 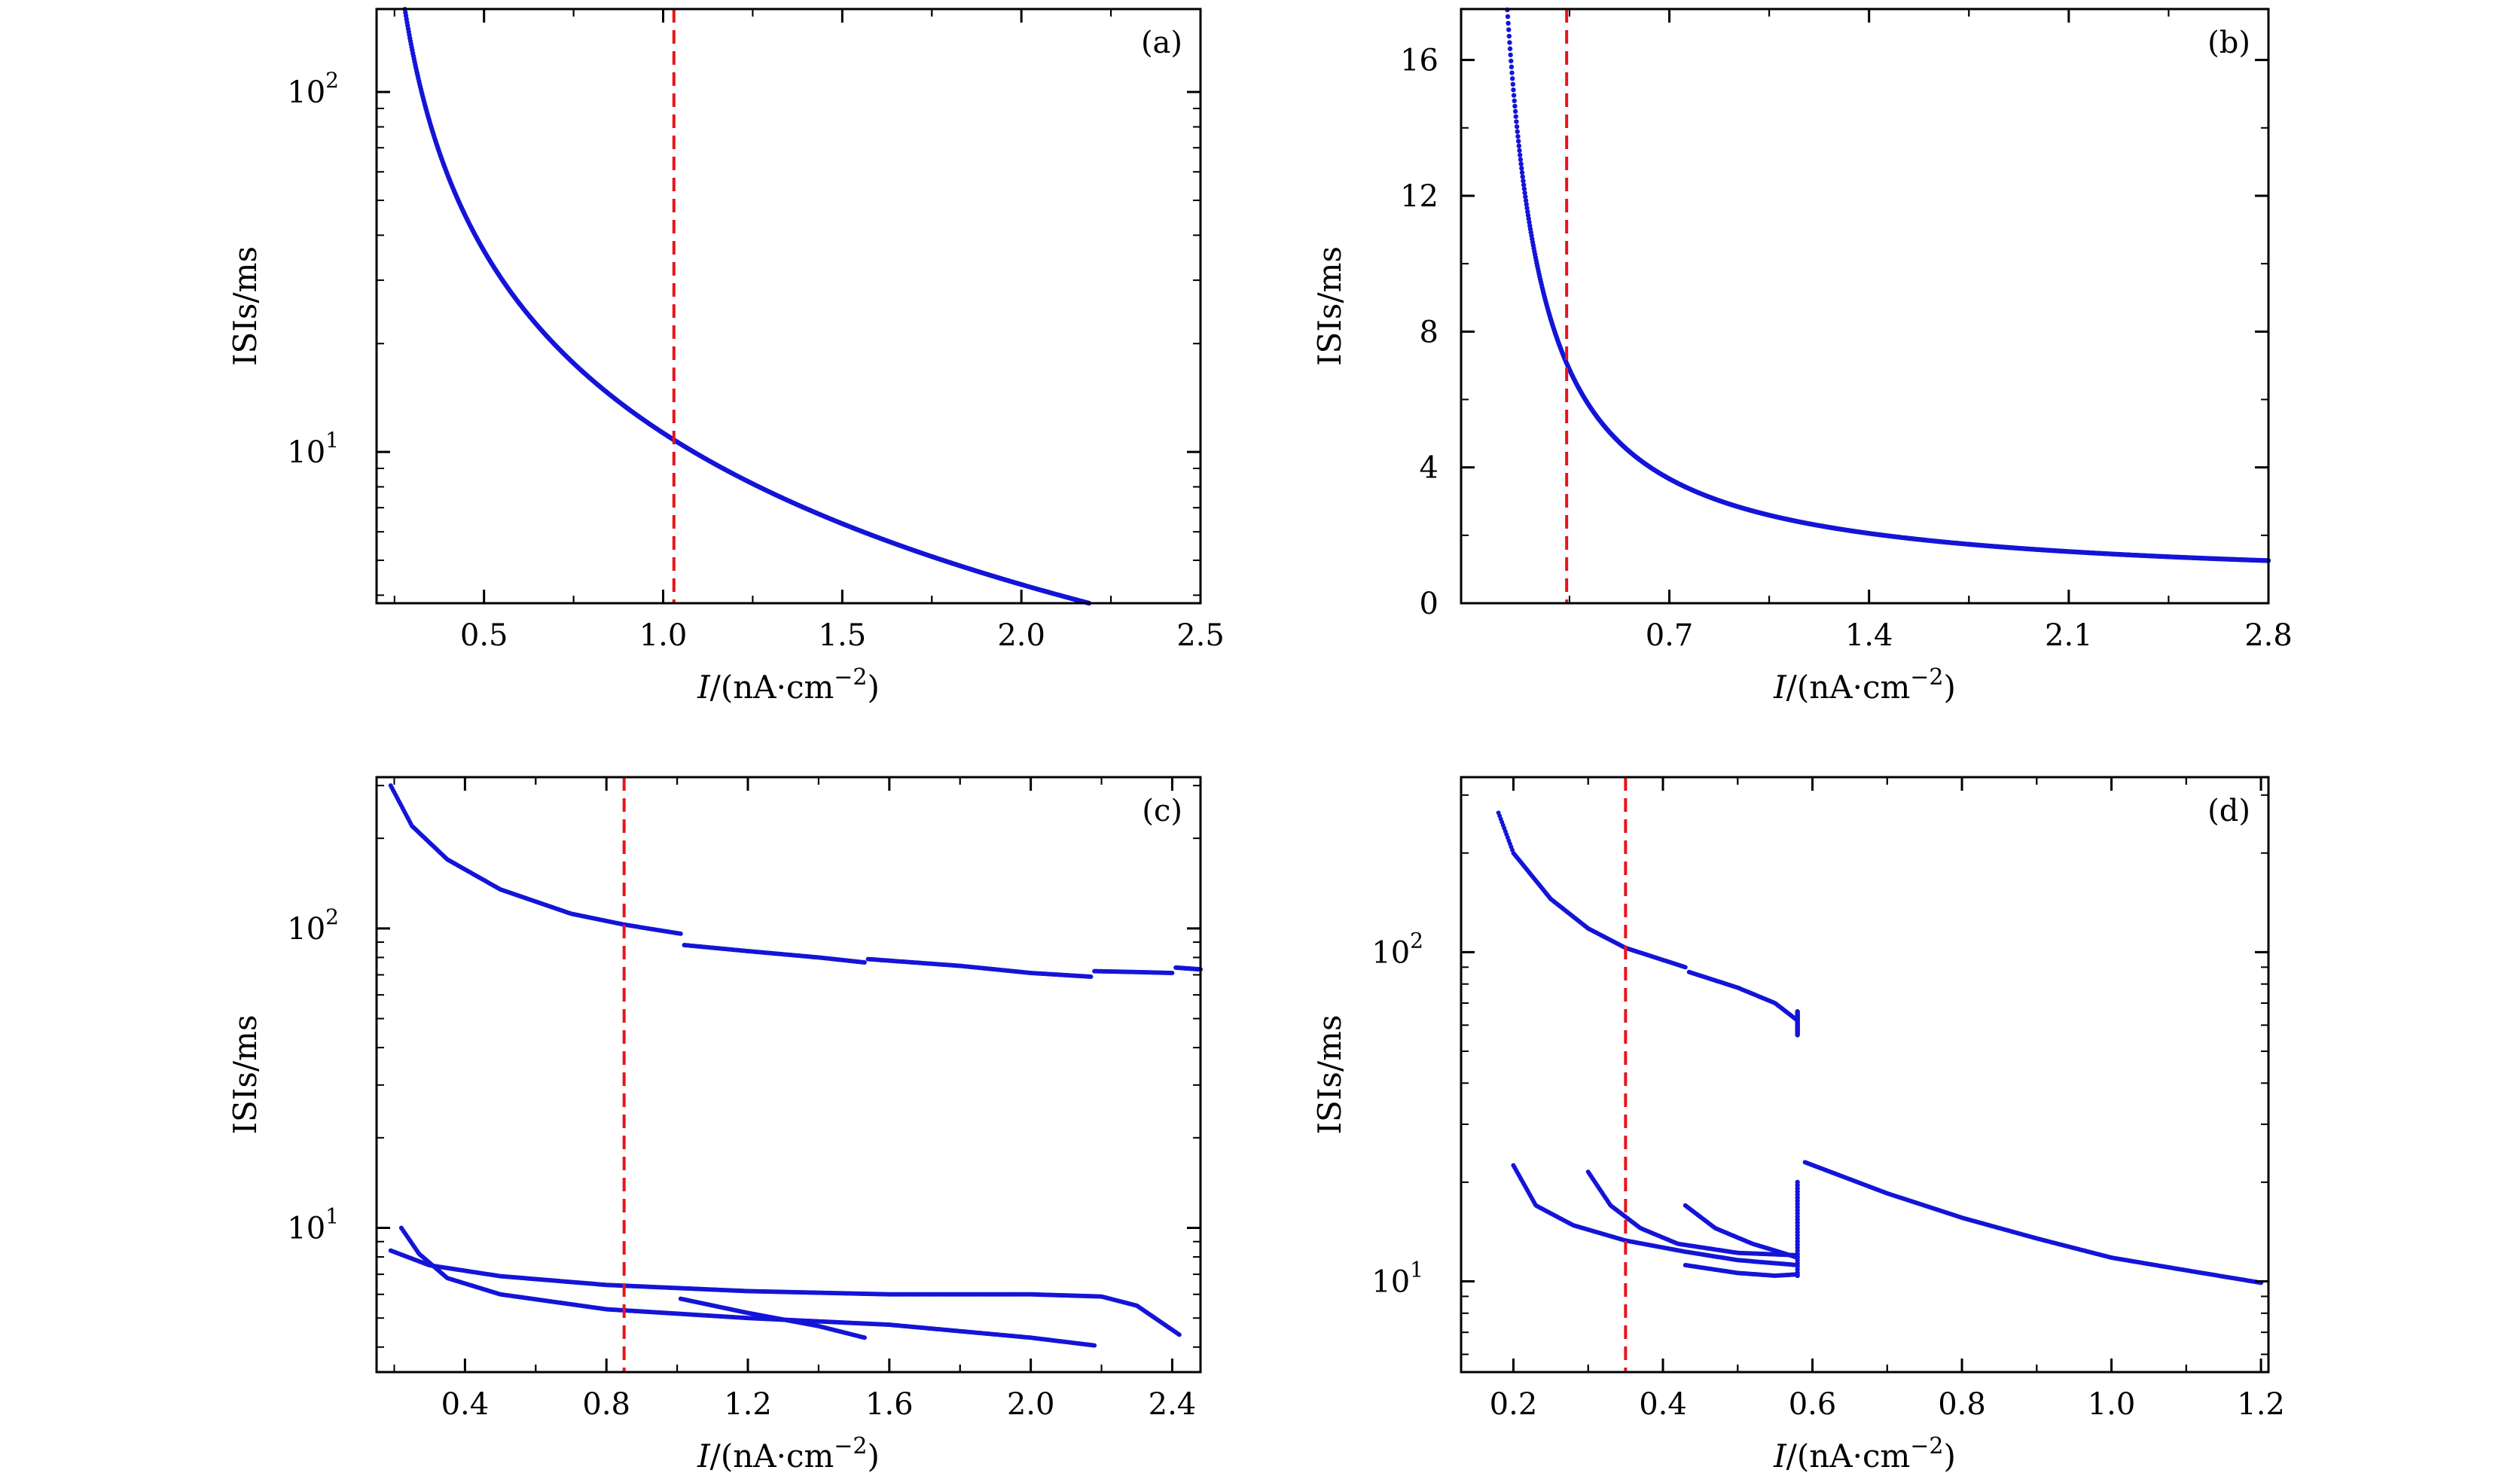 What do you see at coordinates (874, 687) in the screenshot?
I see `panel-a-xlabel-close: )` at bounding box center [874, 687].